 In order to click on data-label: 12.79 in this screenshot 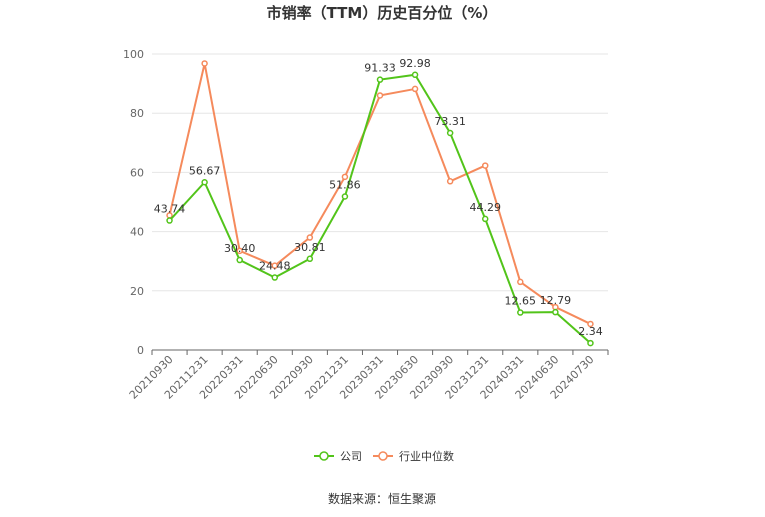, I will do `click(556, 300)`.